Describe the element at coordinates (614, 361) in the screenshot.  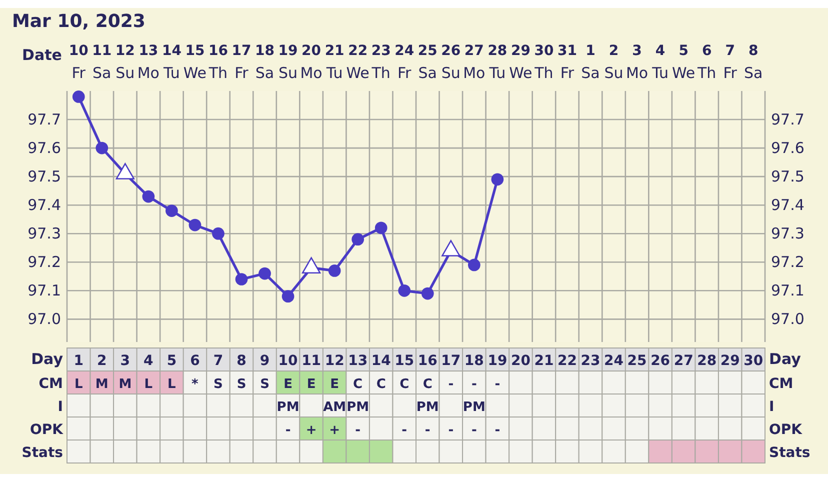
I see `x-tick-label: 24` at that location.